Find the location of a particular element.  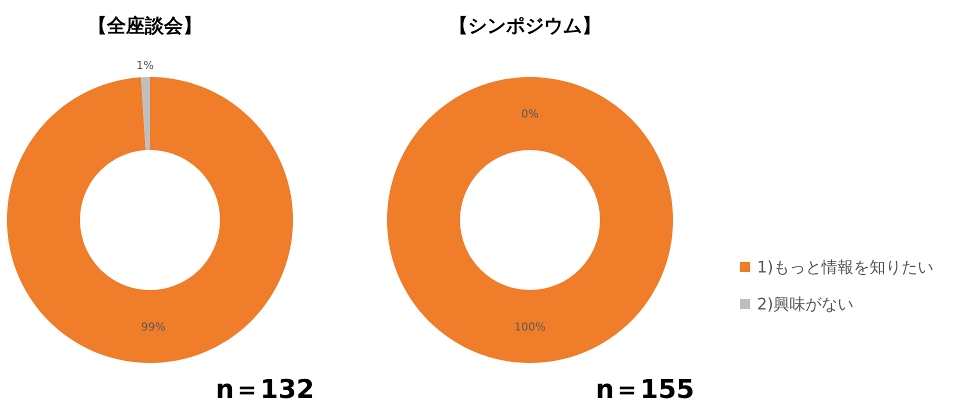

legend-label: 2)興味がない is located at coordinates (805, 304).